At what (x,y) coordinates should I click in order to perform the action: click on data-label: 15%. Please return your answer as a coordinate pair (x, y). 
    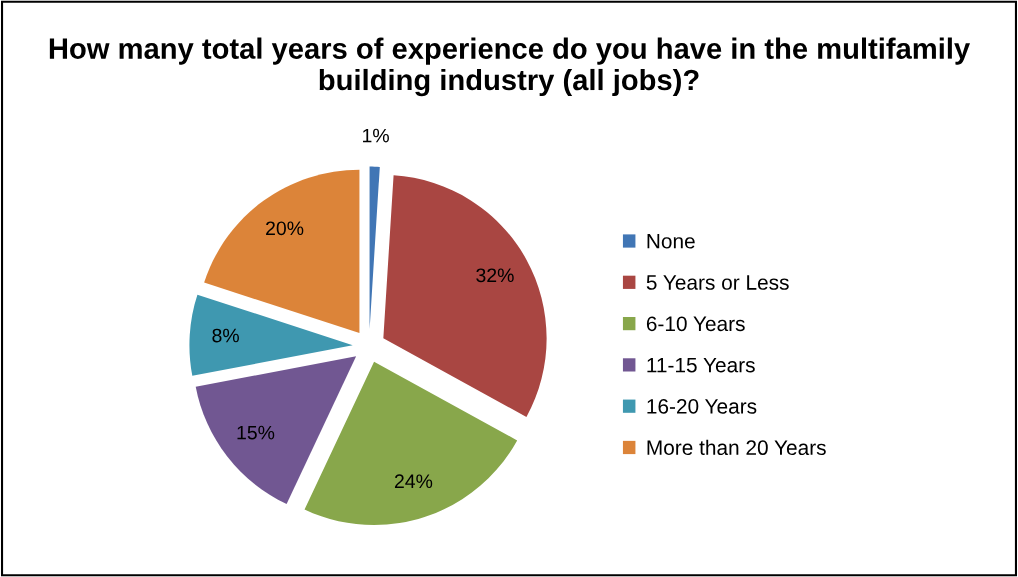
    Looking at the image, I should click on (256, 432).